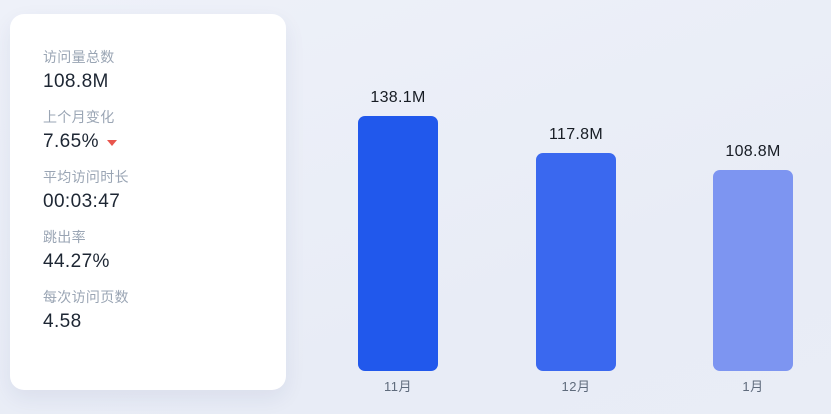 This screenshot has width=831, height=414. What do you see at coordinates (753, 386) in the screenshot?
I see `bar-category-label: 1月` at bounding box center [753, 386].